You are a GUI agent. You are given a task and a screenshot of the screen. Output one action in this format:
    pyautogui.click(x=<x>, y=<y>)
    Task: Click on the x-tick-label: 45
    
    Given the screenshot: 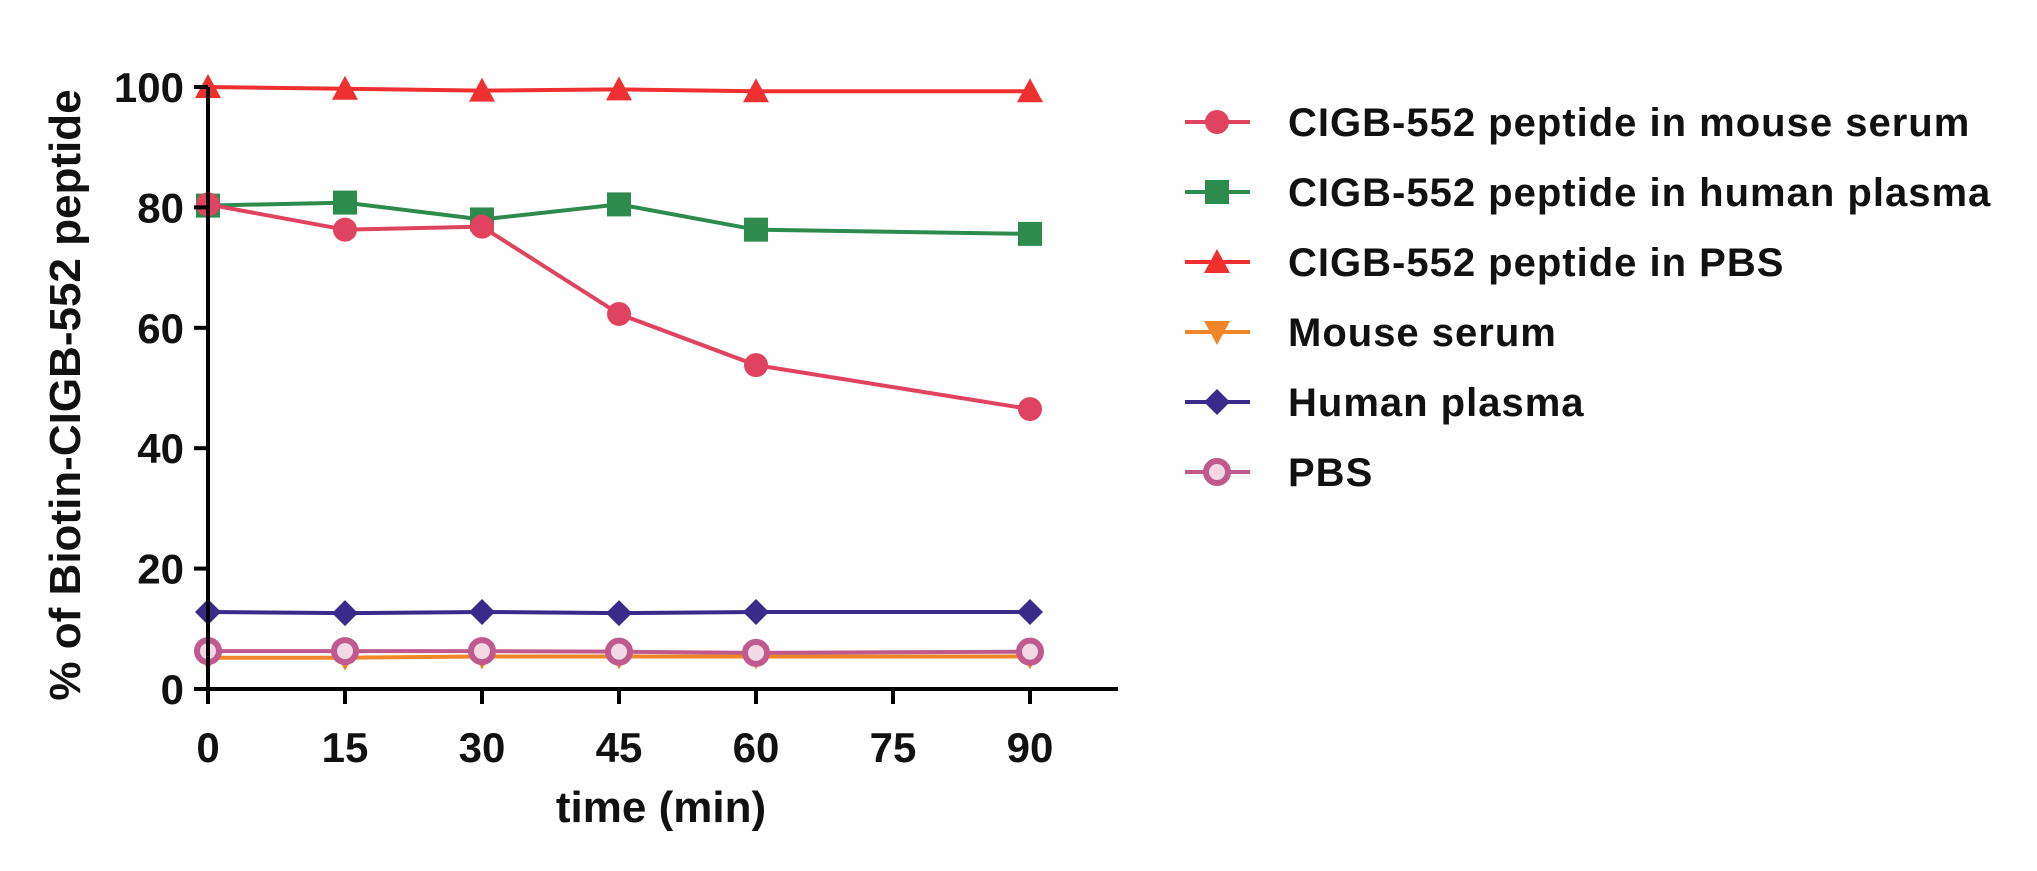 What is the action you would take?
    pyautogui.click(x=619, y=747)
    